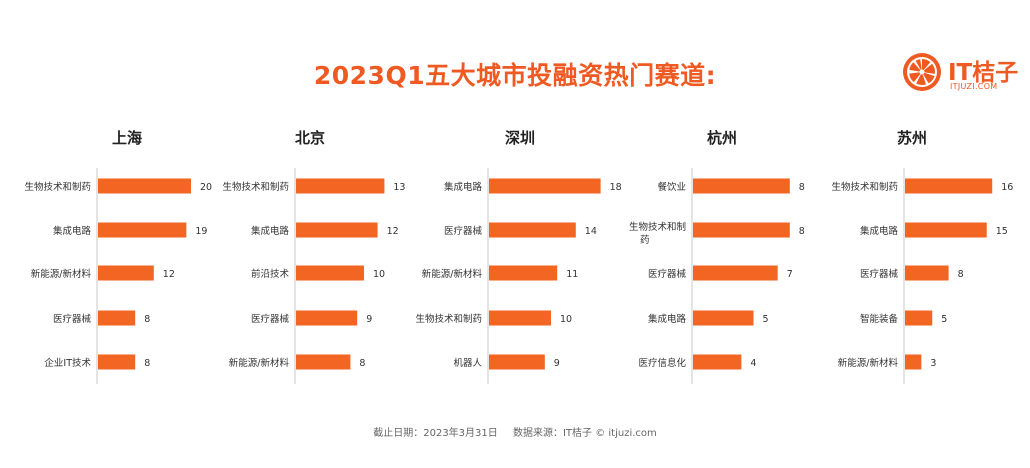 The width and height of the screenshot is (1030, 468). Describe the element at coordinates (1002, 231) in the screenshot. I see `value-label: 15` at that location.